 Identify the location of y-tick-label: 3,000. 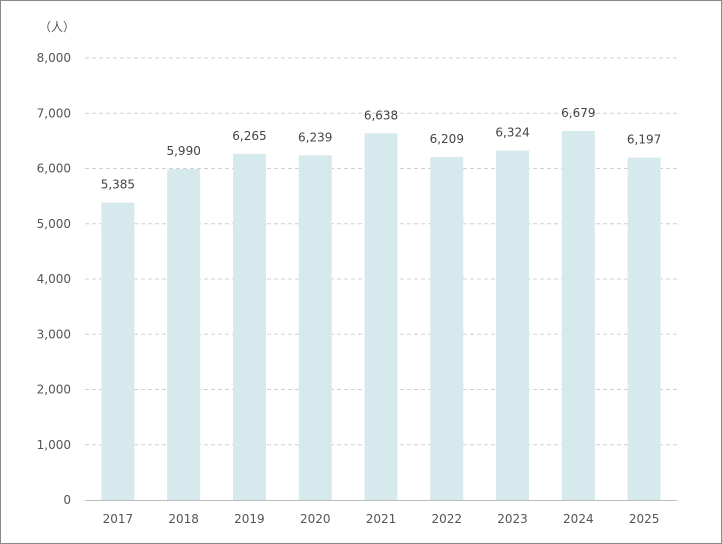
(54, 334).